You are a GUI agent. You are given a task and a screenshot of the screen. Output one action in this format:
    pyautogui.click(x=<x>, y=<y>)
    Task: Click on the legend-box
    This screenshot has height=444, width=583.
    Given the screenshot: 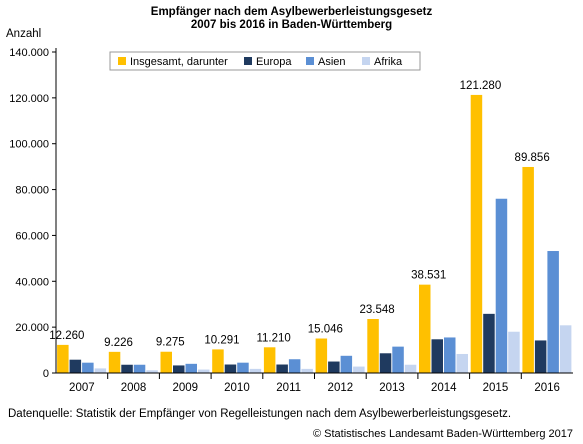 What is the action you would take?
    pyautogui.click(x=265, y=61)
    